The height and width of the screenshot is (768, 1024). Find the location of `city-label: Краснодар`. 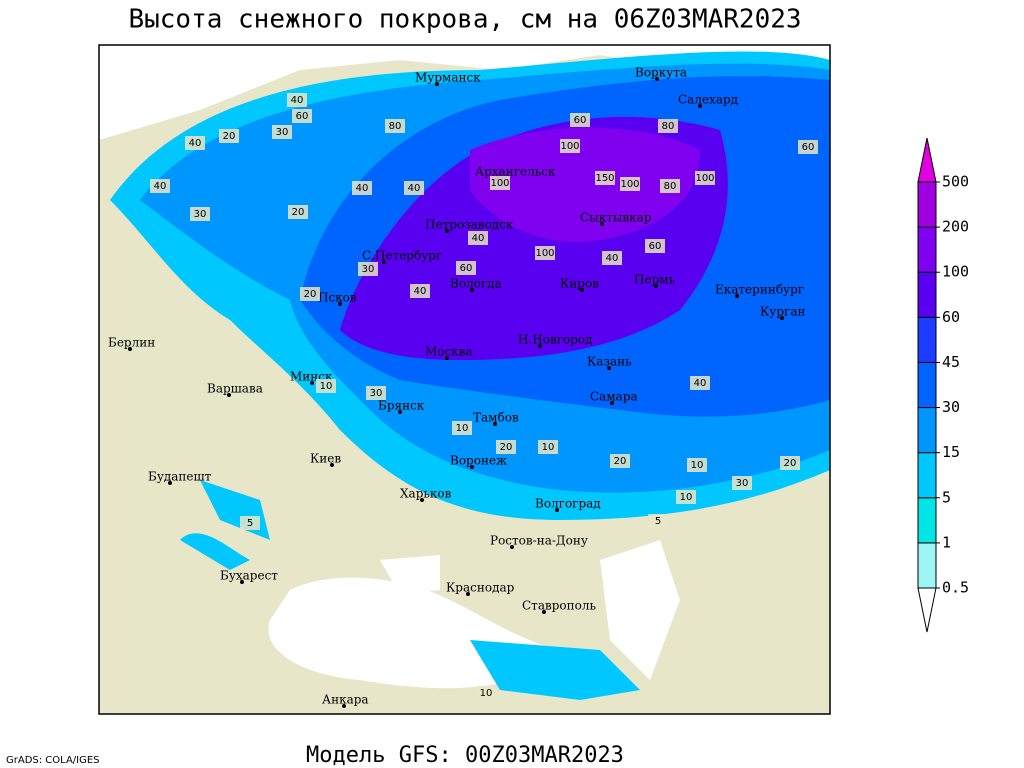

city-label: Краснодар is located at coordinates (480, 588).